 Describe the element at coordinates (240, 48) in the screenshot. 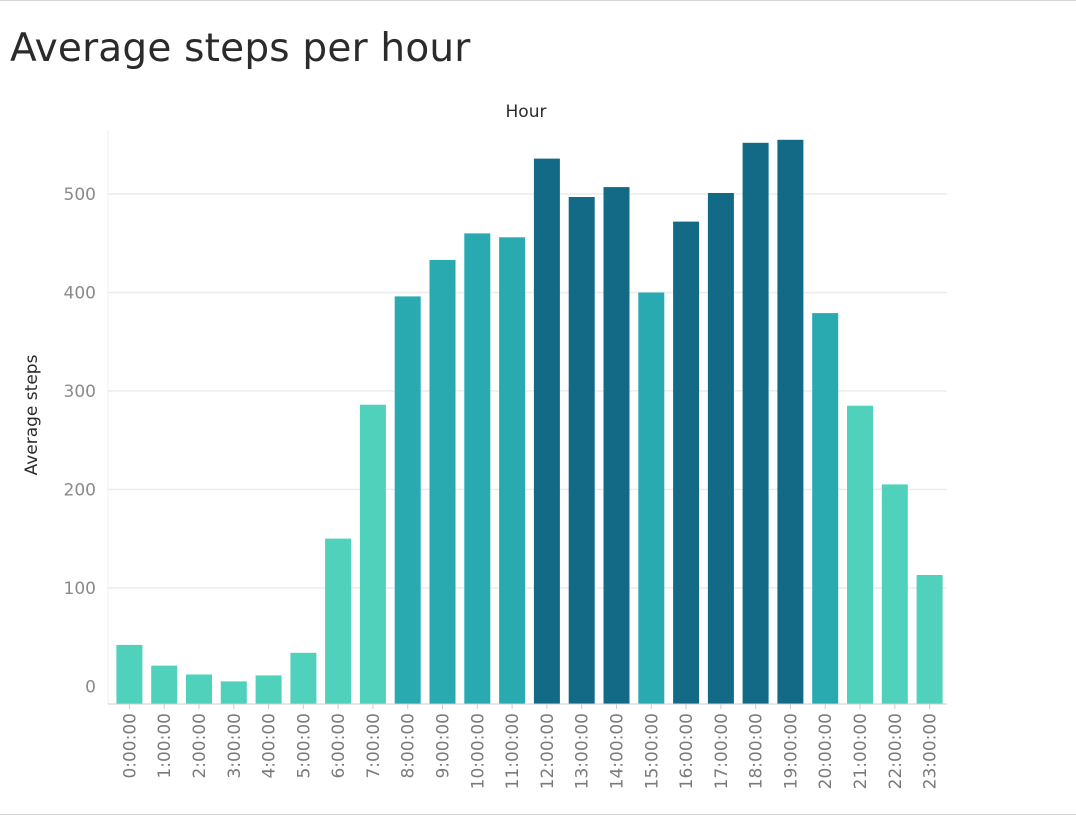

I see `page-title: Average steps per hour` at that location.